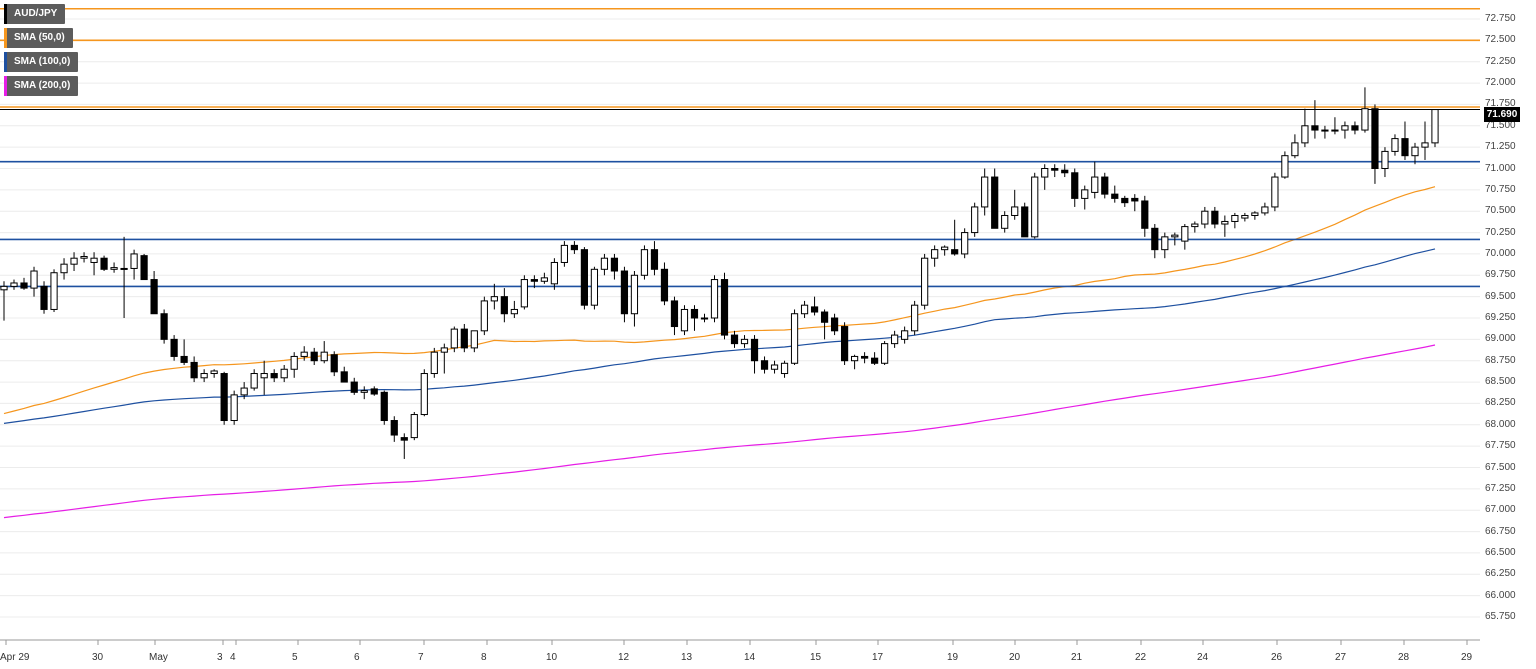 The height and width of the screenshot is (669, 1536). I want to click on legend-item-sma-200: SMA (200,0), so click(41, 86).